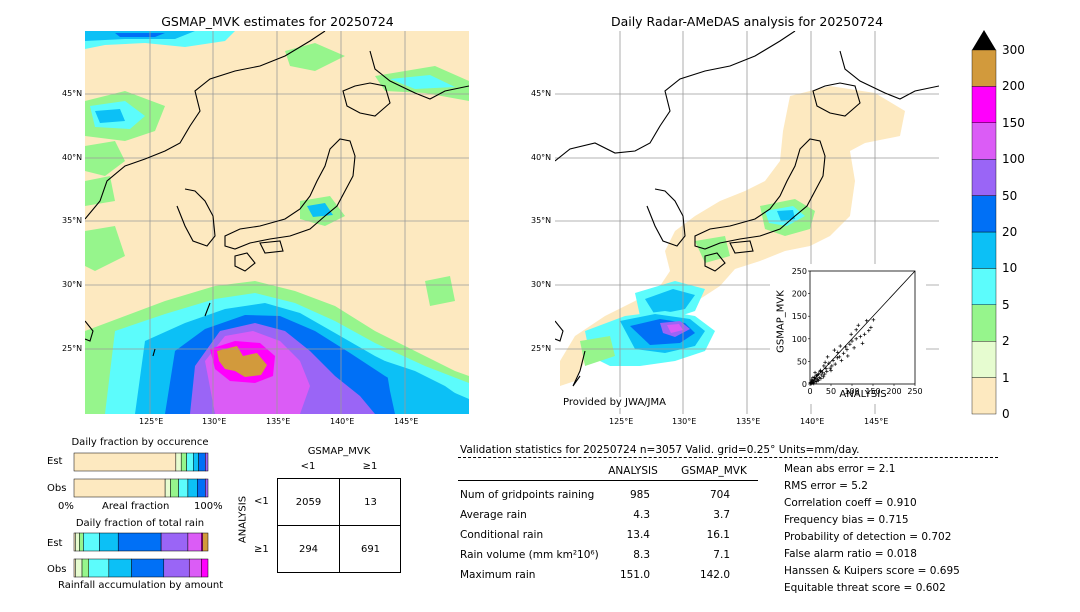 The height and width of the screenshot is (612, 1080). I want to click on score-line: Probability of detection = 0.702, so click(868, 537).